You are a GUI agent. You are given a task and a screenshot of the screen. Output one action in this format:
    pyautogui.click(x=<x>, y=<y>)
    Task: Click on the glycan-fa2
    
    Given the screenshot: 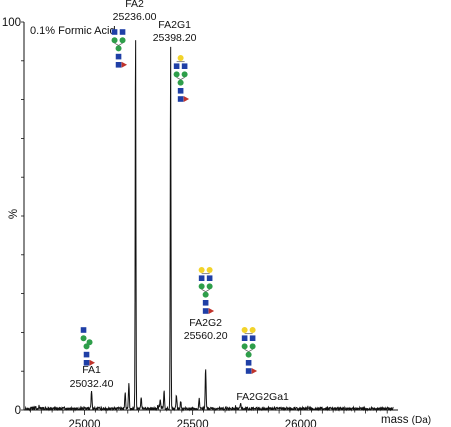 What is the action you would take?
    pyautogui.click(x=119, y=48)
    